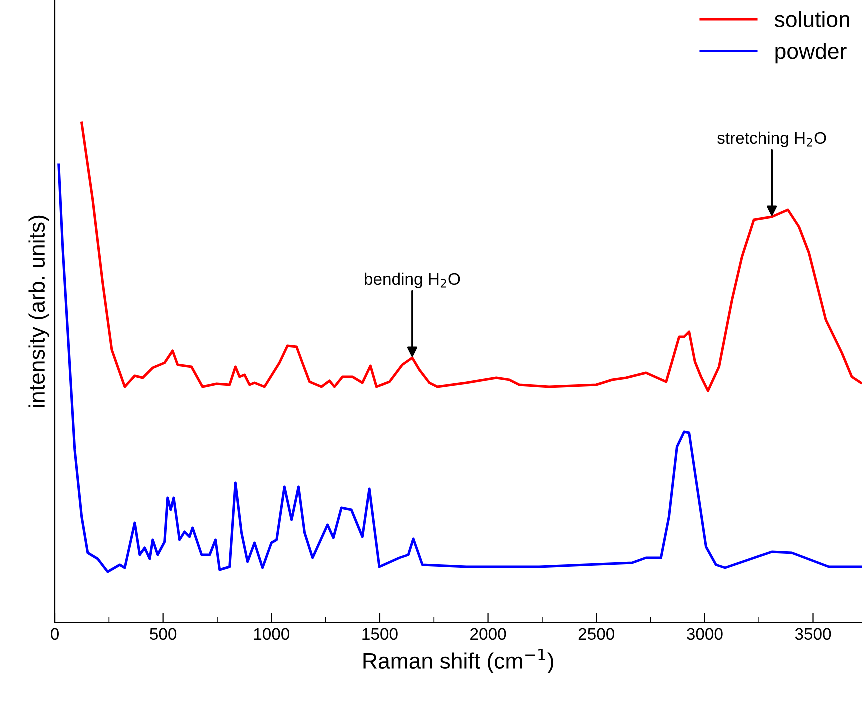 The height and width of the screenshot is (715, 862). Describe the element at coordinates (380, 634) in the screenshot. I see `x-tick-label: 1500` at that location.